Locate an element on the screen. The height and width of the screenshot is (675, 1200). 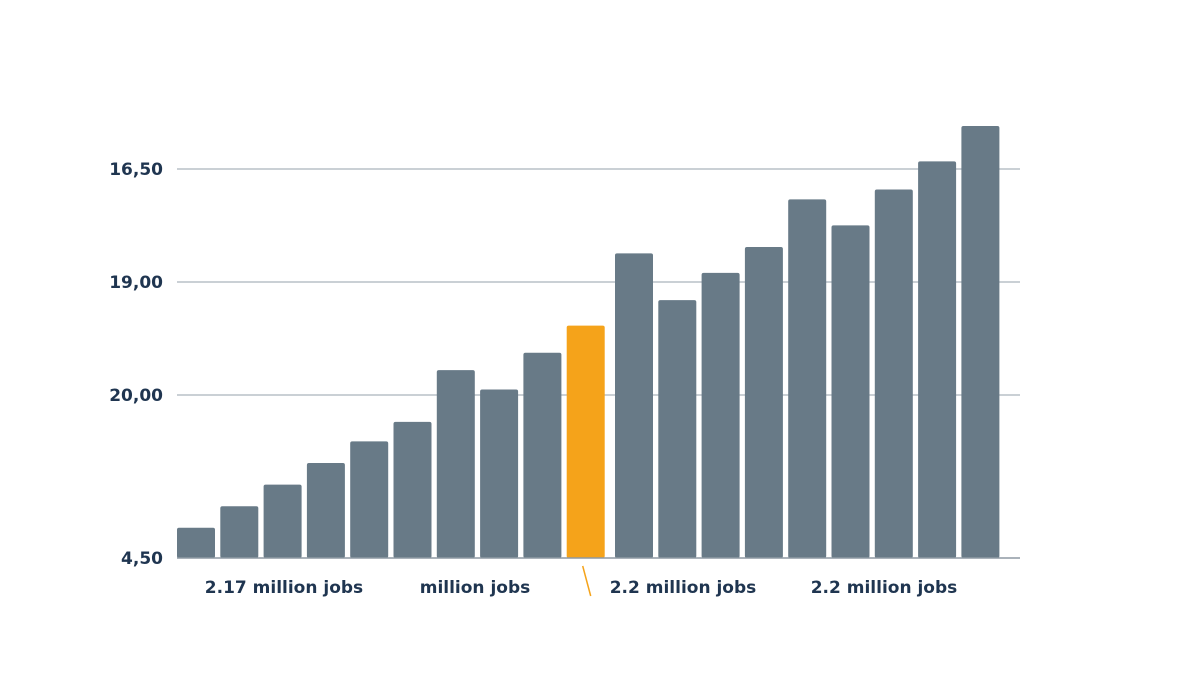
x-group-label: 2.17 million jobs is located at coordinates (284, 588).